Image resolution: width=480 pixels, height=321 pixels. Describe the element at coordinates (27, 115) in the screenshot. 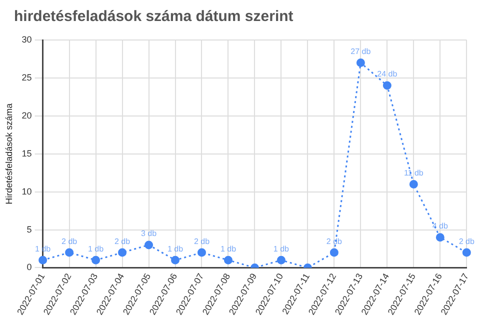

I see `y-tick-label: 20` at that location.